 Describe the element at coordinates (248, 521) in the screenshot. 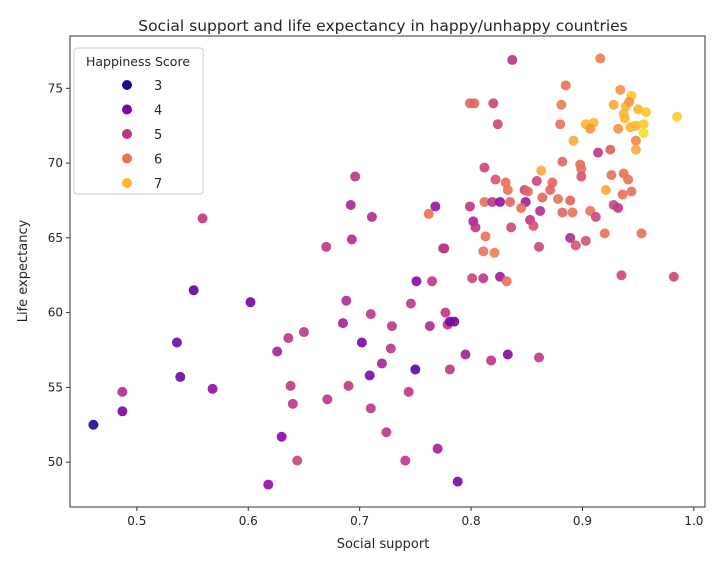

I see `x-tick-label: 0.6` at that location.